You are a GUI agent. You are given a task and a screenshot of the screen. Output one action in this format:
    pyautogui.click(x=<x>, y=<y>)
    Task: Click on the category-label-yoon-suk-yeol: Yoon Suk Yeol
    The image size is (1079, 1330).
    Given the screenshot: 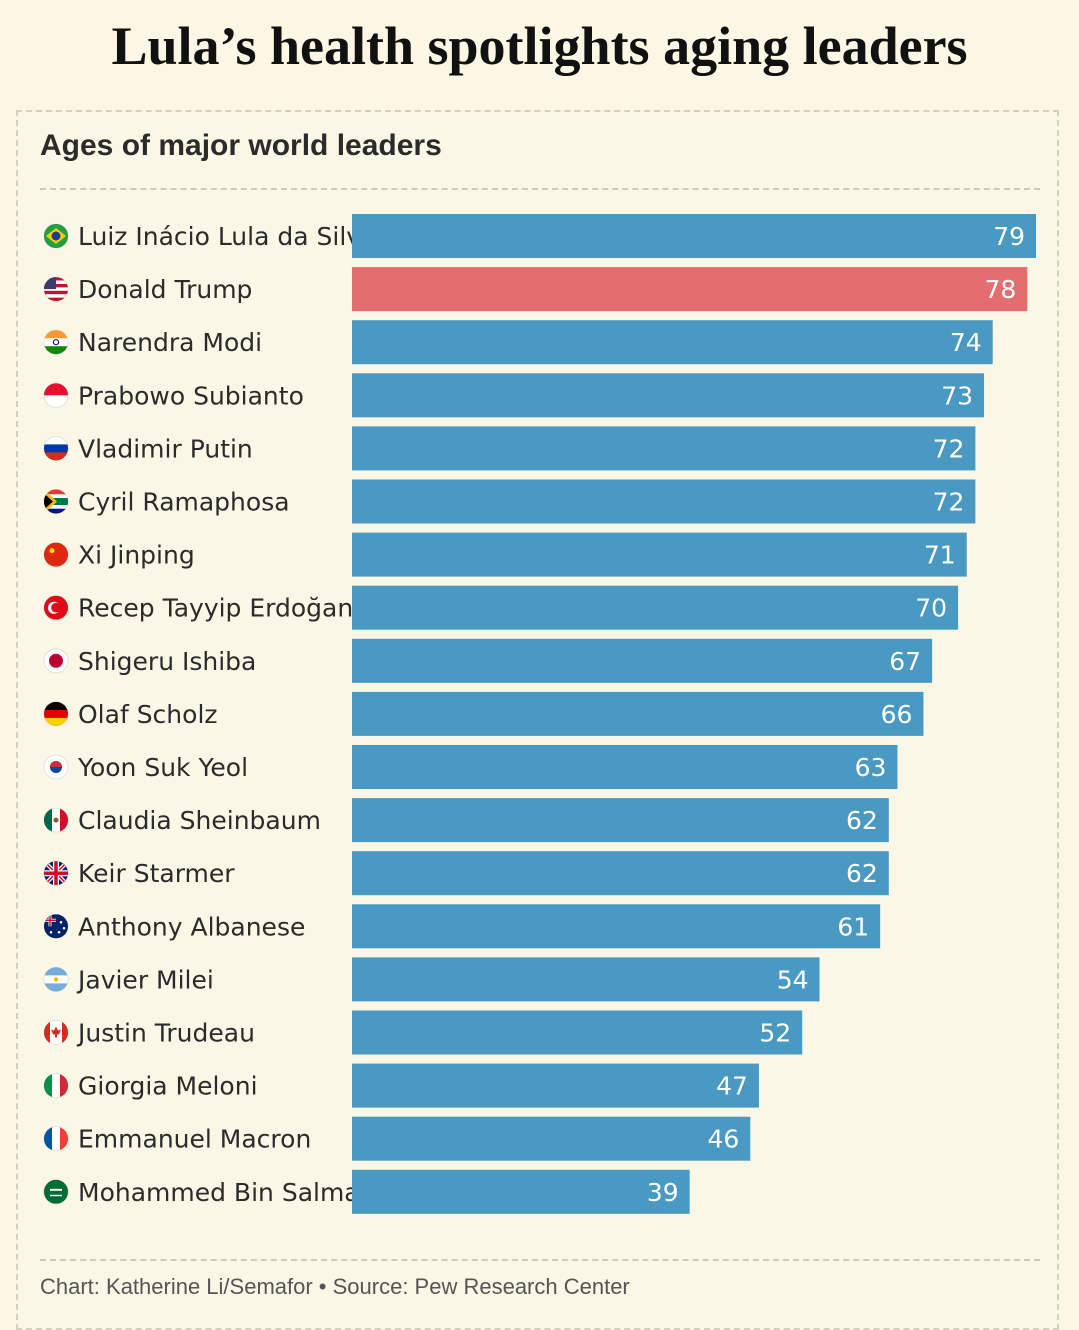 What is the action you would take?
    pyautogui.click(x=162, y=767)
    